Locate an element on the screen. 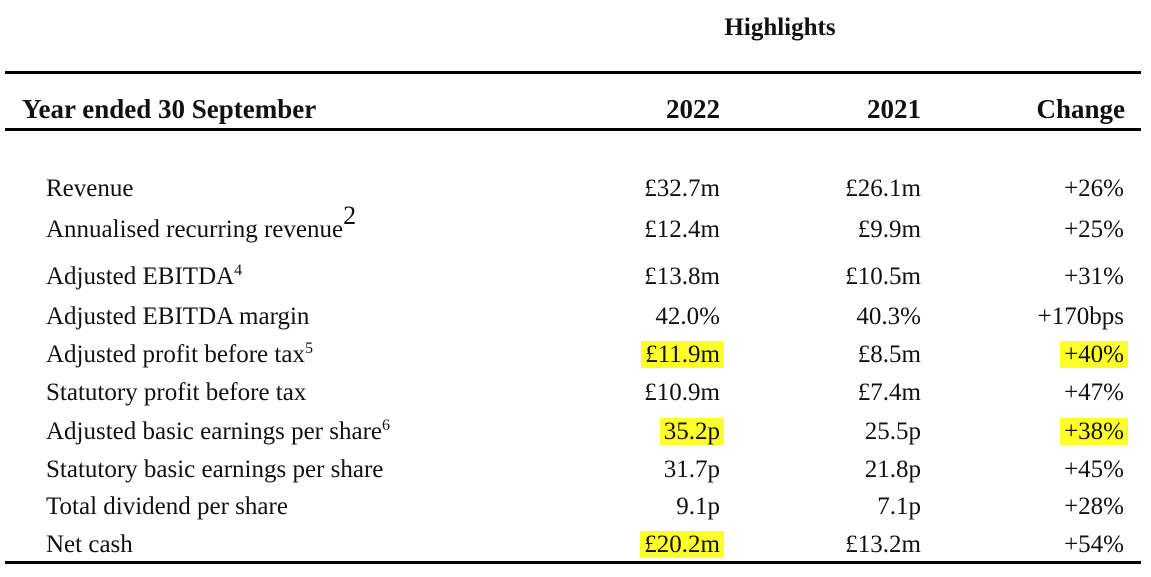 The width and height of the screenshot is (1151, 577). row-label: Statutory basic earnings per share is located at coordinates (214, 470).